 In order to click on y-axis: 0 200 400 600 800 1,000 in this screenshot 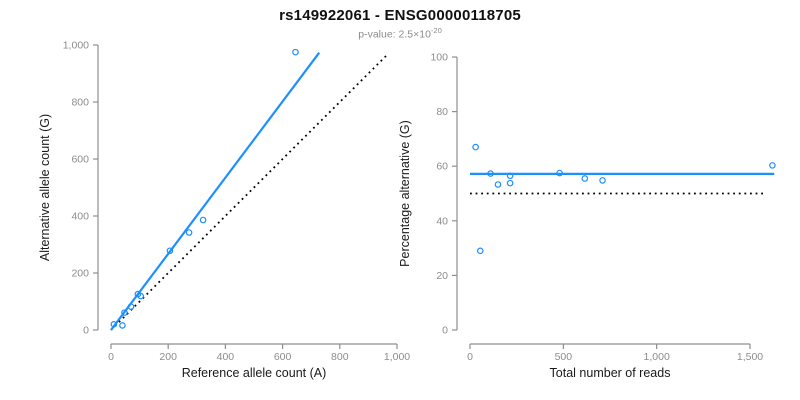, I will do `click(81, 188)`.